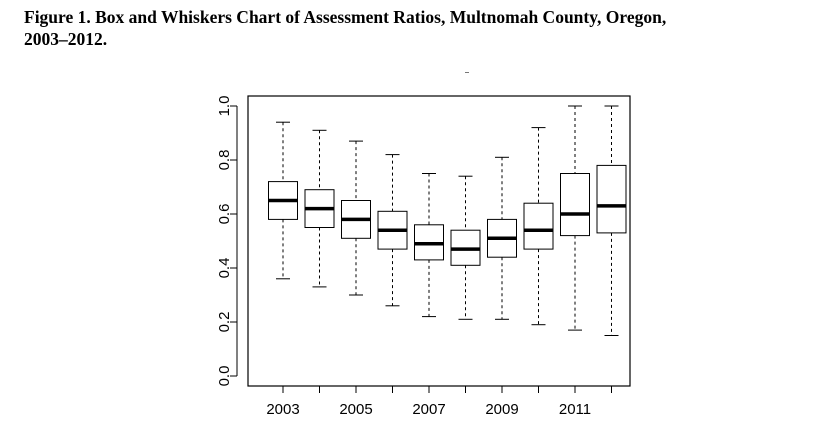 This screenshot has width=819, height=429. I want to click on box-2012, so click(611, 199).